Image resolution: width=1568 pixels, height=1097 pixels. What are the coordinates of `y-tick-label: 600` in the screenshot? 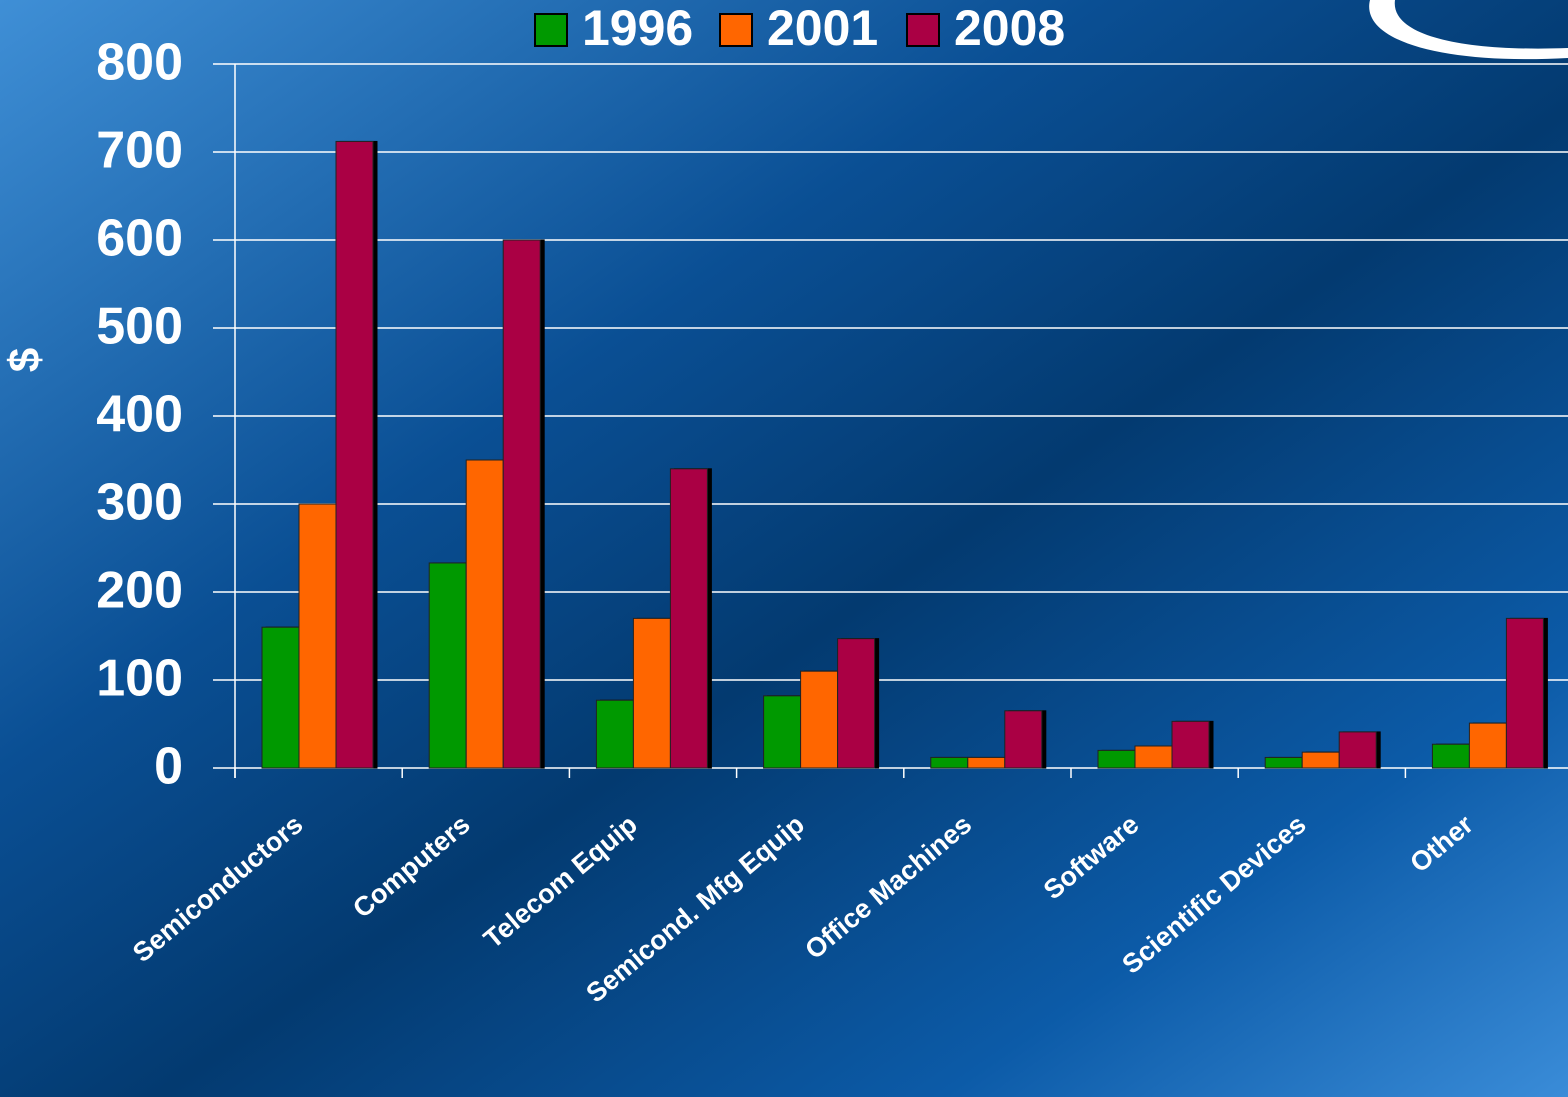 It's located at (139, 239).